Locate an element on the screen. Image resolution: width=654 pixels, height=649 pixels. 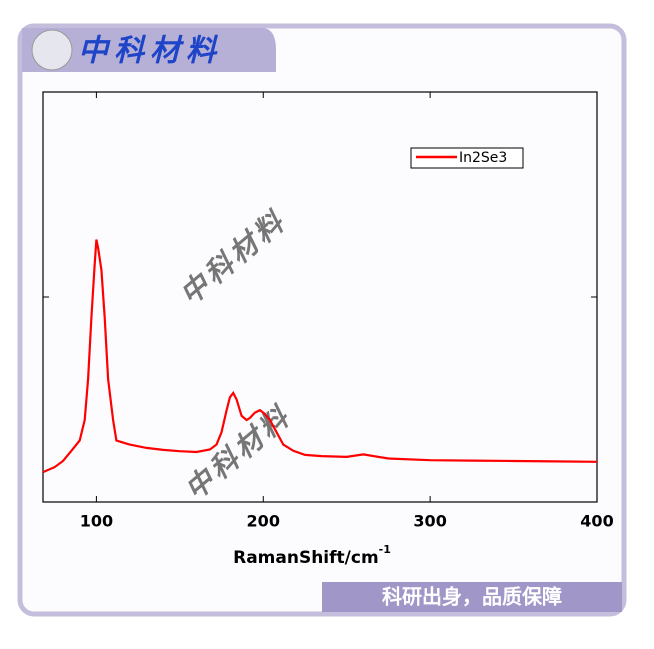
x-tick-label: 200 is located at coordinates (263, 521).